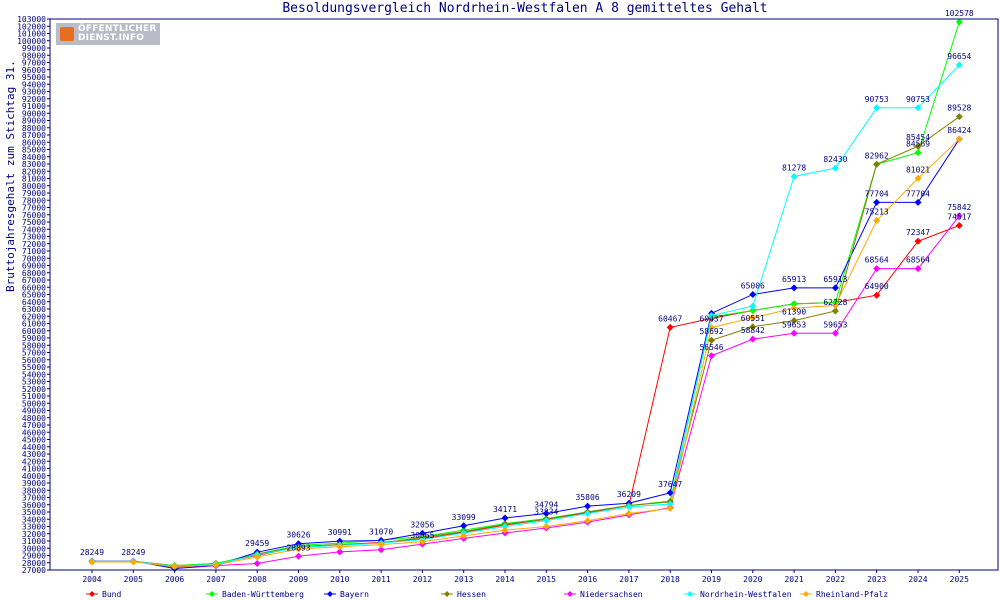 The image size is (1000, 600). I want to click on legend-label: Nordrhein-Westfalen, so click(746, 594).